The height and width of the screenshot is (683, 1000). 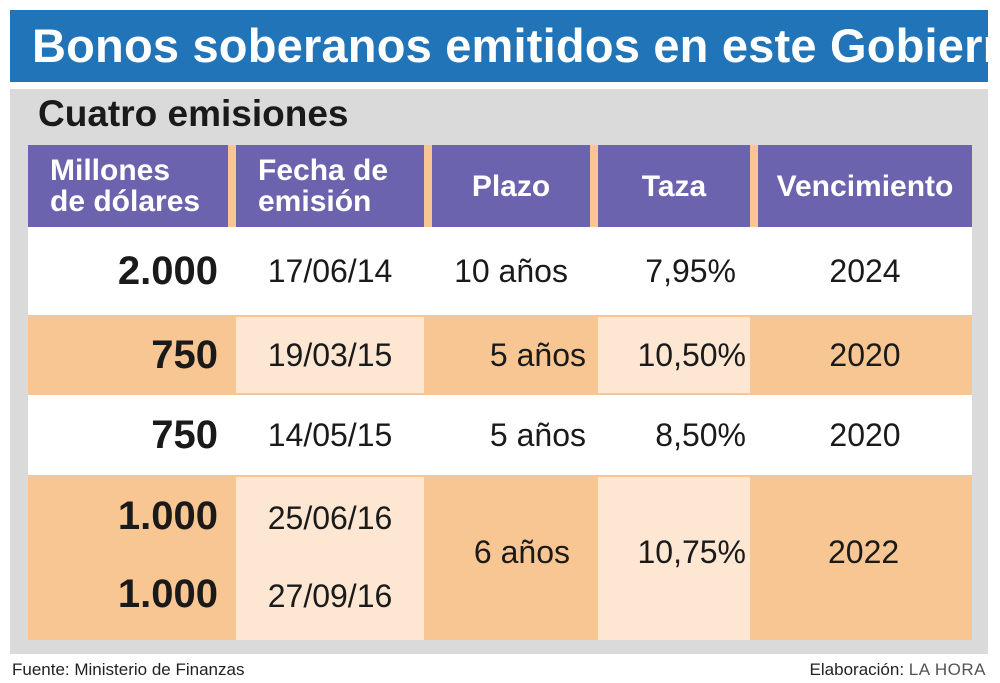 What do you see at coordinates (674, 558) in the screenshot?
I see `cell-taza-merged: 10,75%` at bounding box center [674, 558].